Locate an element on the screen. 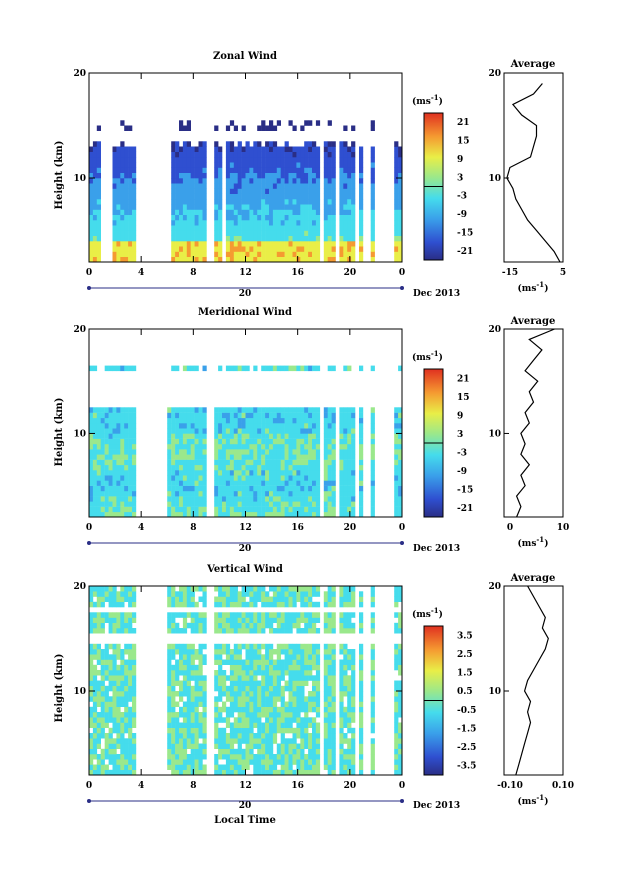 This screenshot has width=625, height=873. day-label-2: 20 is located at coordinates (245, 806).